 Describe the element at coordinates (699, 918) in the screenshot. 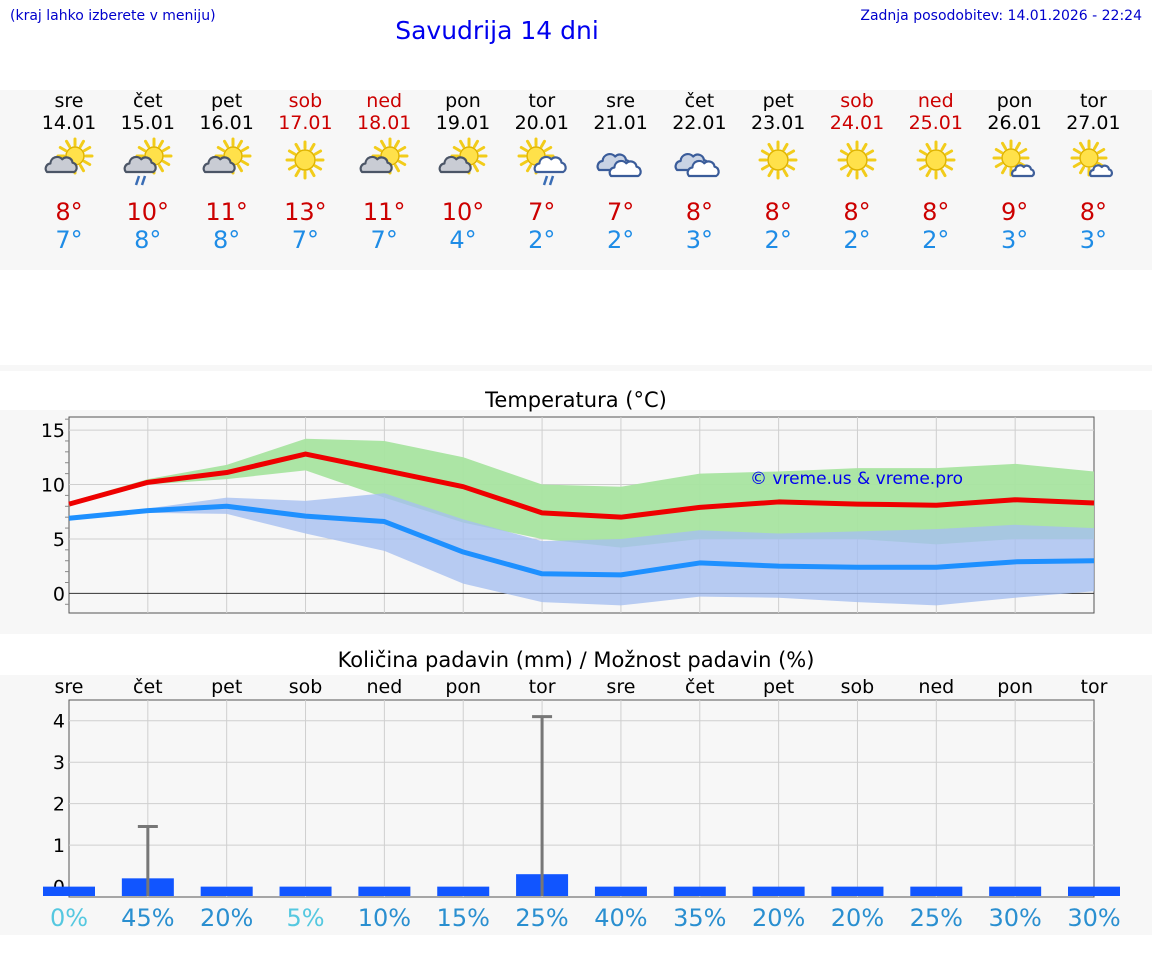

I see `precipitation-chance-label: 35%` at that location.